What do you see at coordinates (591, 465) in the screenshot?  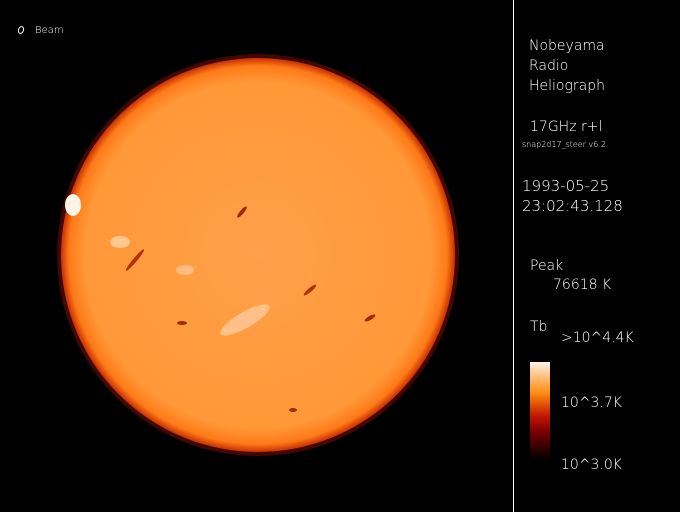 I see `colorbar-min-label: 10^3.0K` at bounding box center [591, 465].